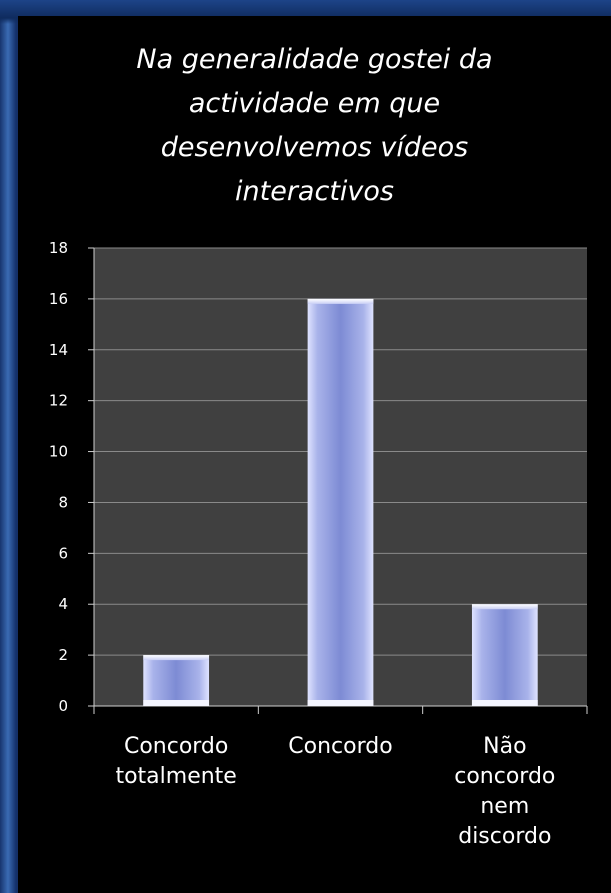  I want to click on y-tick-label: 14, so click(58, 350).